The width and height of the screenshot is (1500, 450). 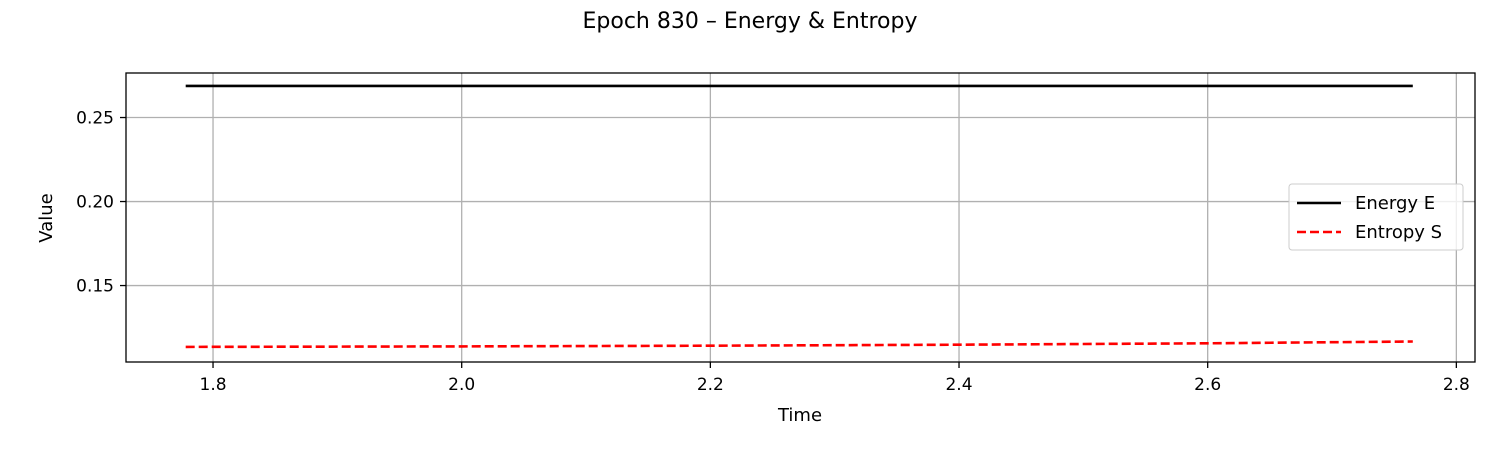 I want to click on x-tick-label: 1.8, so click(x=213, y=385).